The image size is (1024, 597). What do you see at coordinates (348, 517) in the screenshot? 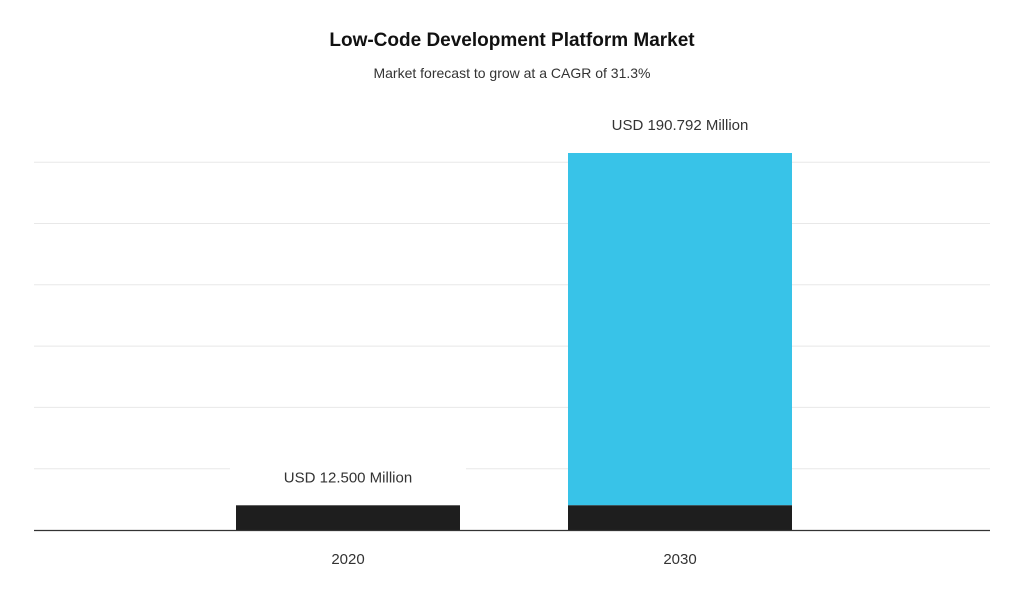
I see `bar-base-2020` at bounding box center [348, 517].